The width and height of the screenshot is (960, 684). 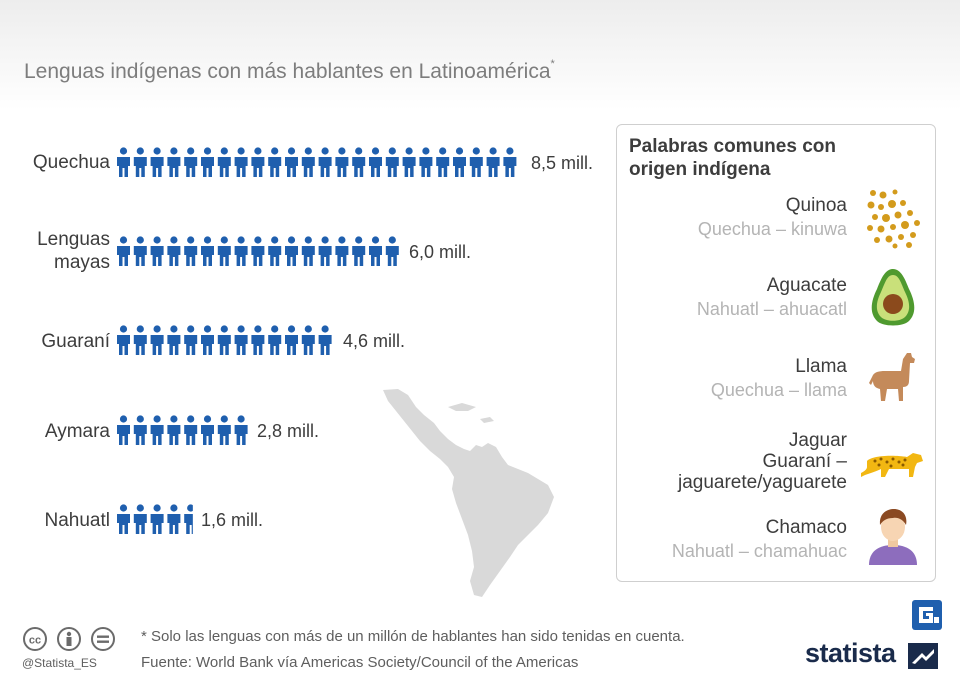 I want to click on quinoa-icon, so click(x=893, y=219).